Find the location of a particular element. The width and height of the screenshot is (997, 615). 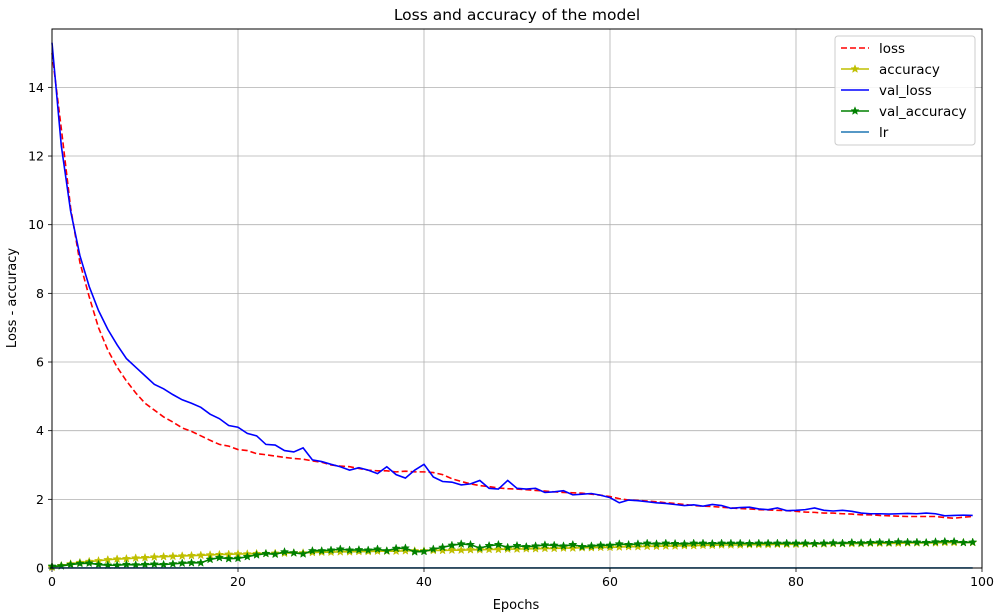

chart-title: Loss and accuracy of the model is located at coordinates (517, 15).